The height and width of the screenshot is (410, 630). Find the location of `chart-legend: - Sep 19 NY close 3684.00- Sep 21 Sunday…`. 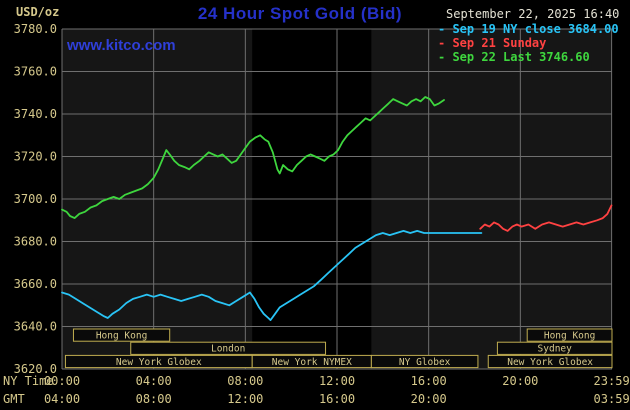

chart-legend: - Sep 19 NY close 3684.00- Sep 21 Sunday… is located at coordinates (528, 43).